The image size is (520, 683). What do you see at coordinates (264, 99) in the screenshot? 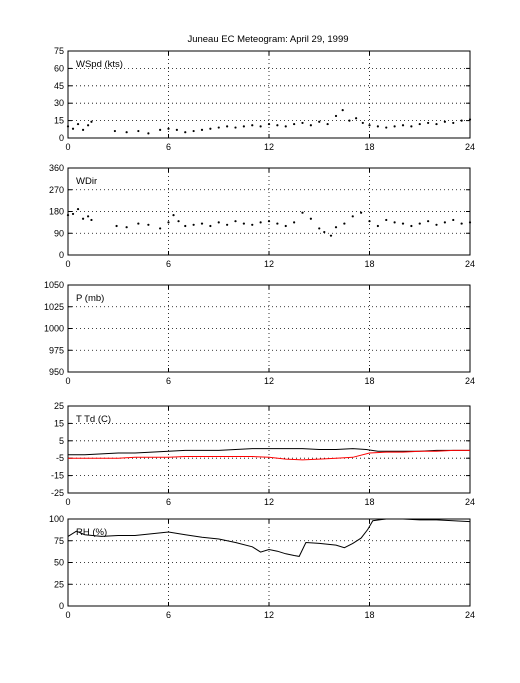
I see `panel-0: 0 6 12 18 24 0 15 30 45 60 75 WSpd (kts)` at bounding box center [264, 99].